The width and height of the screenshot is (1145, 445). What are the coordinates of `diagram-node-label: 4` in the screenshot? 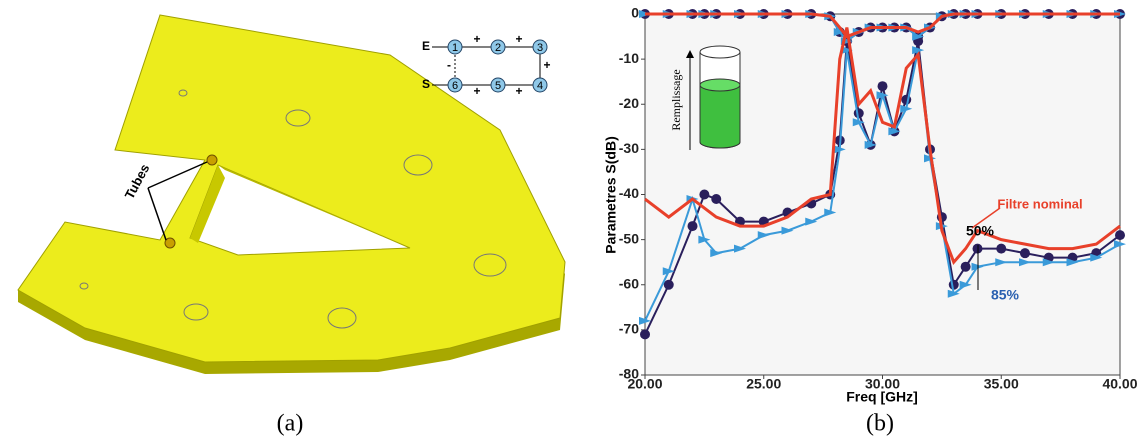 It's located at (540, 86).